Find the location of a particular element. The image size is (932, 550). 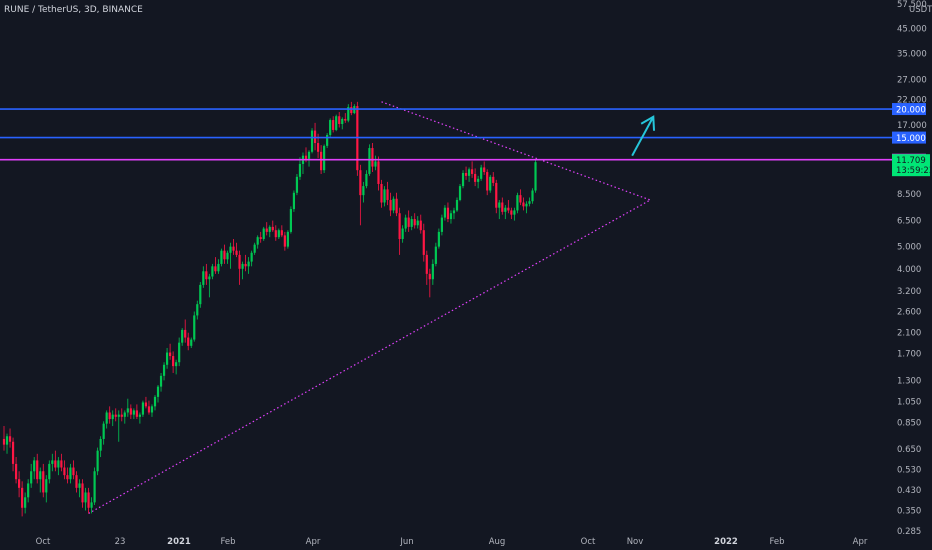

time-tick-label: Nov is located at coordinates (635, 542).